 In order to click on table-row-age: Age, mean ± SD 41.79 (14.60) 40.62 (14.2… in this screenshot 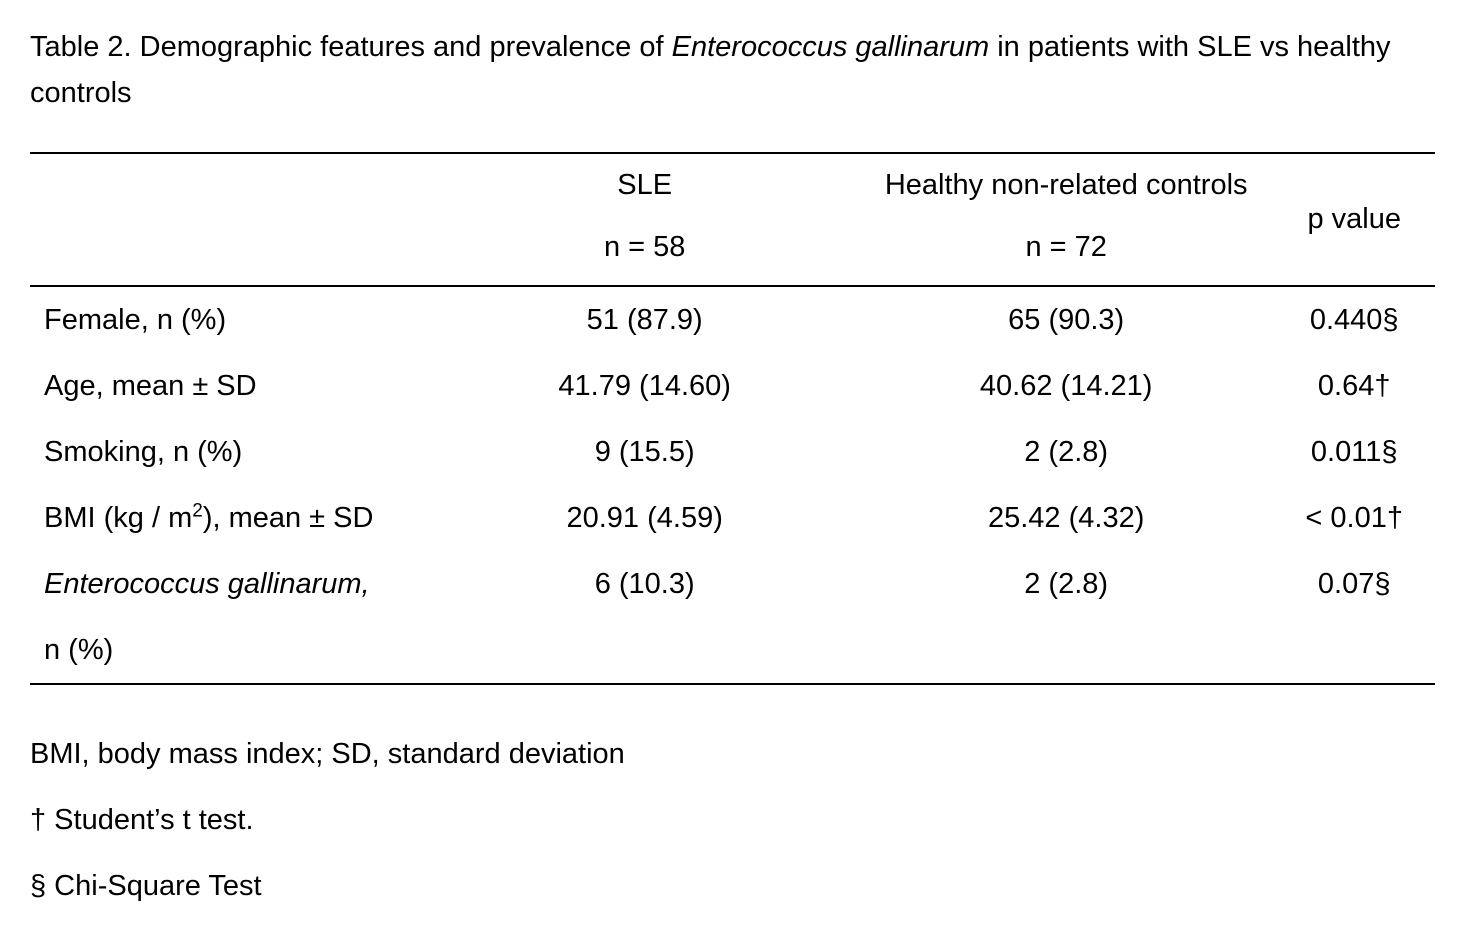, I will do `click(732, 386)`.